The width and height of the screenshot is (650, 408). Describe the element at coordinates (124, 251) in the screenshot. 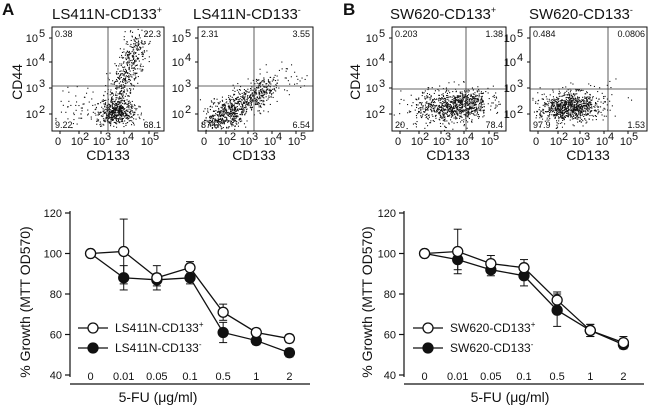

I see `data-point` at that location.